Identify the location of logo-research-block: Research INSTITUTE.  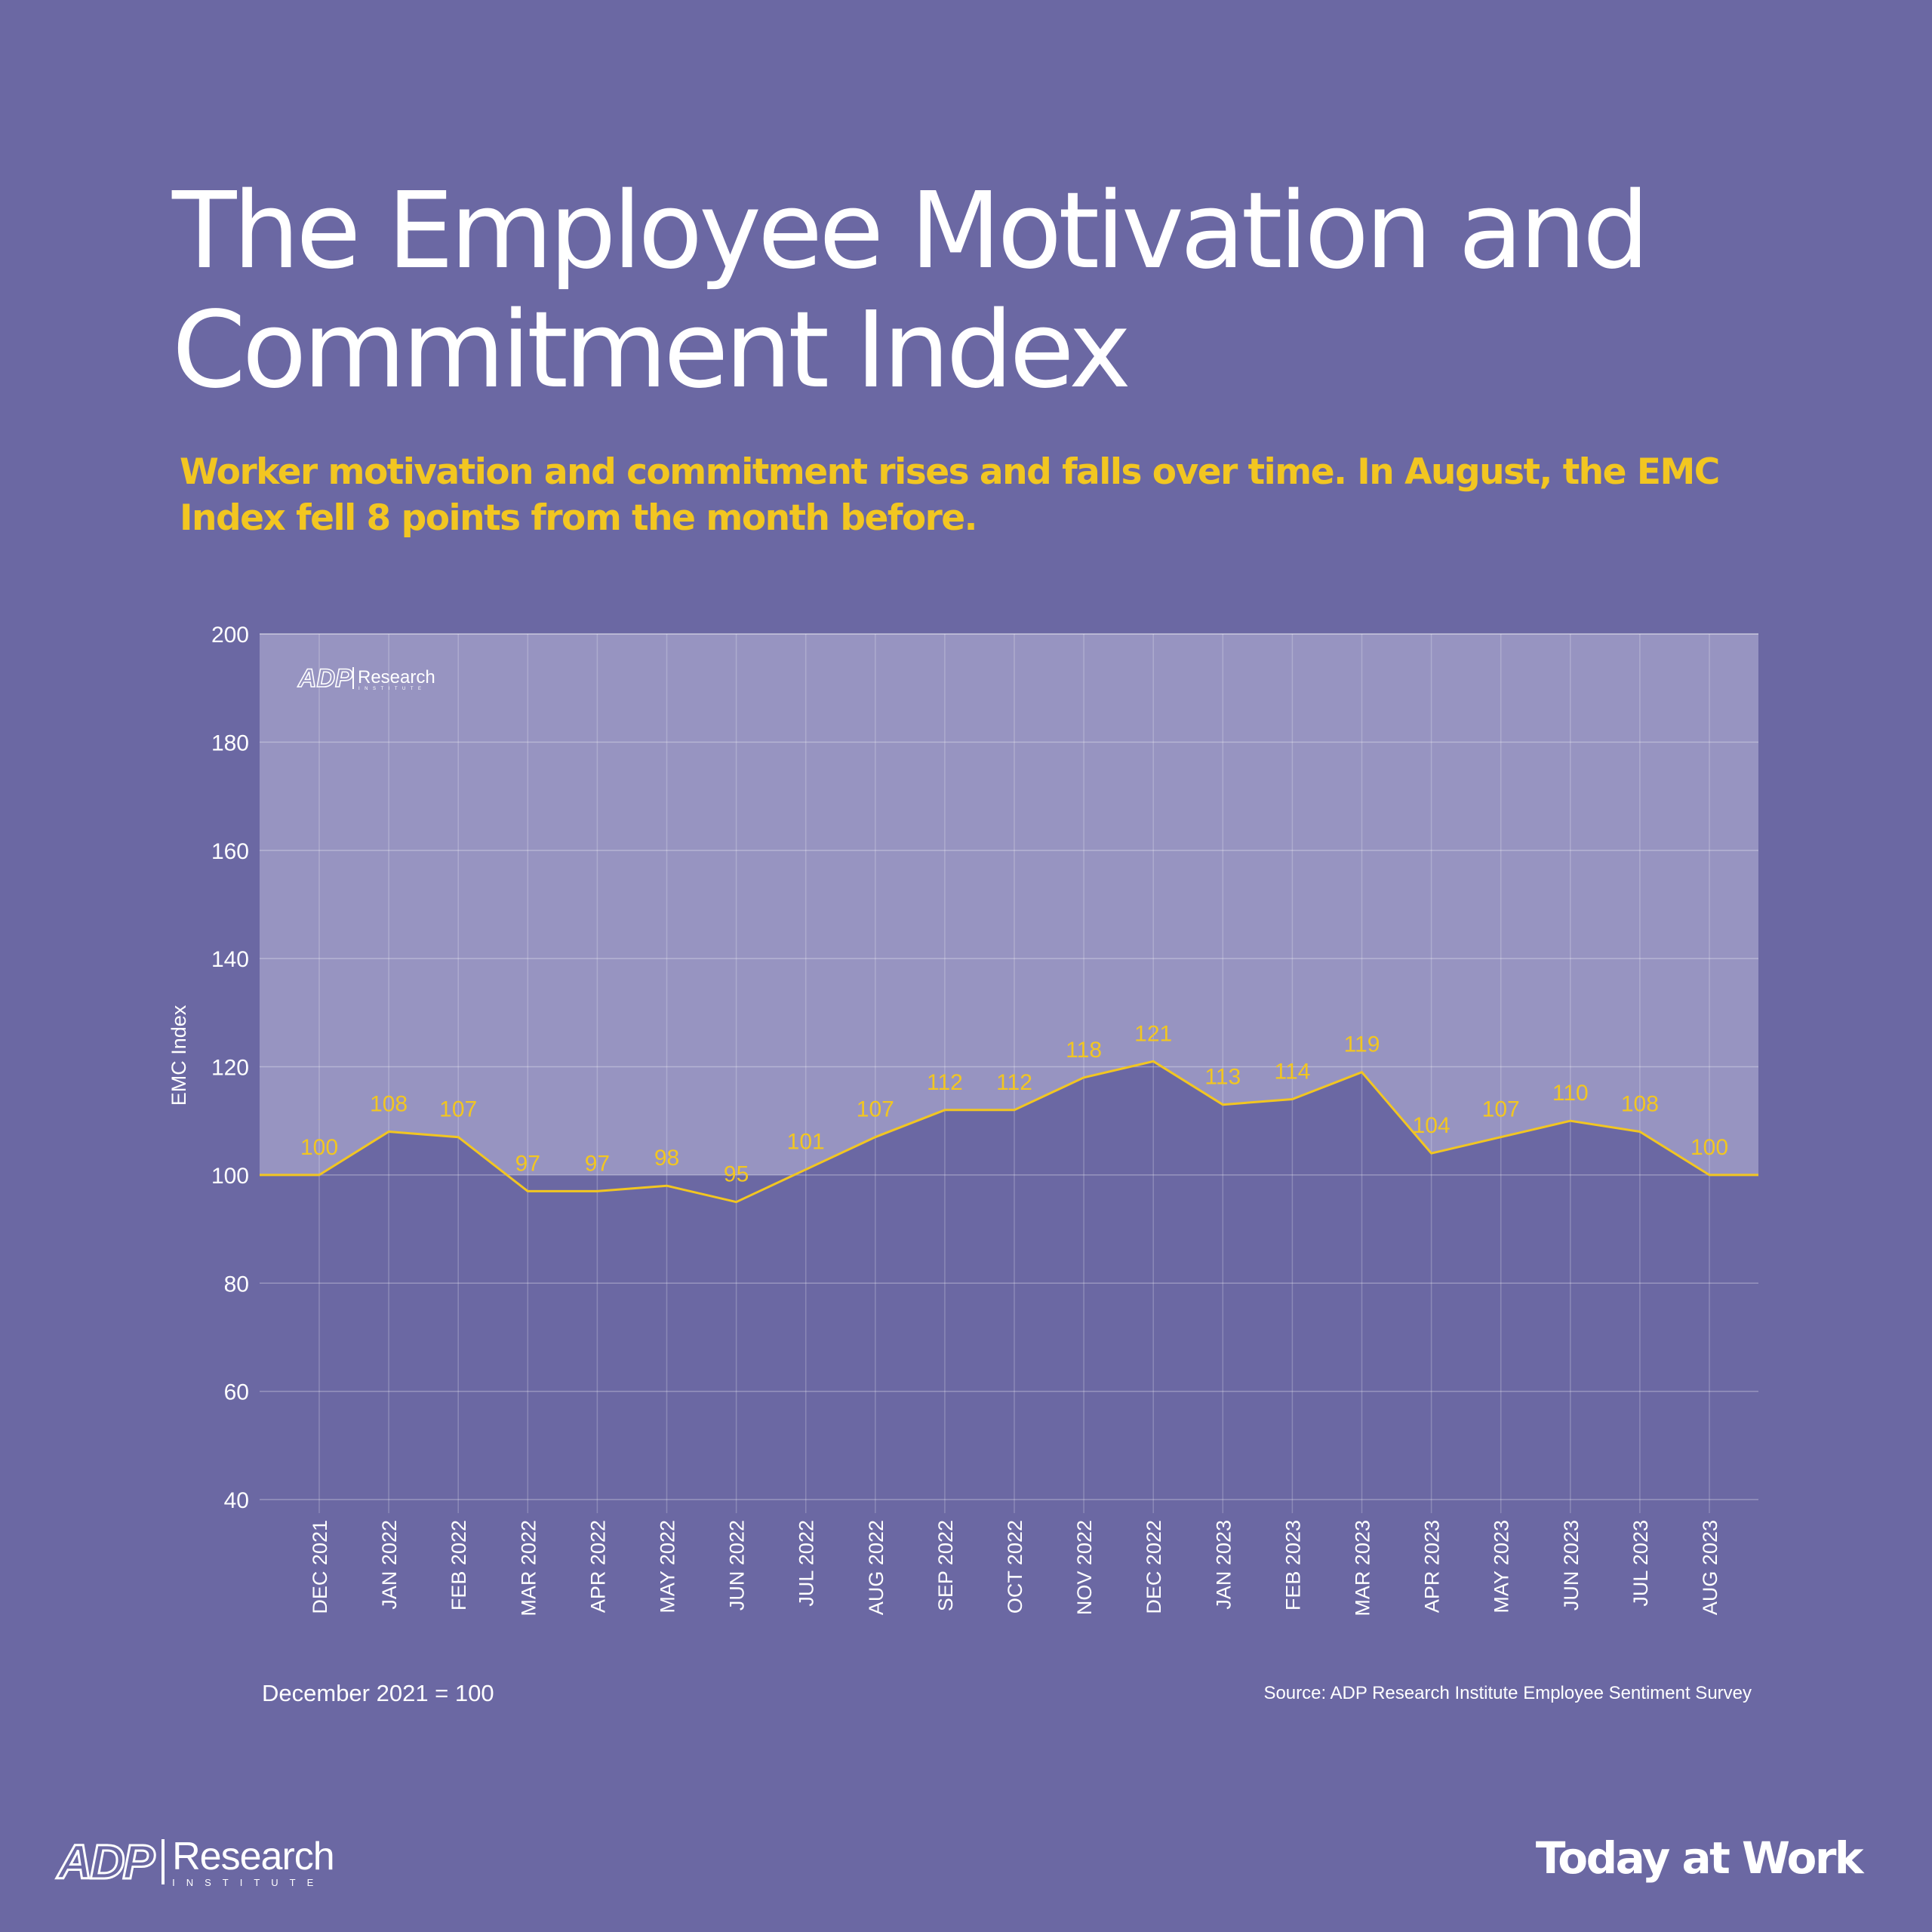
(253, 1861).